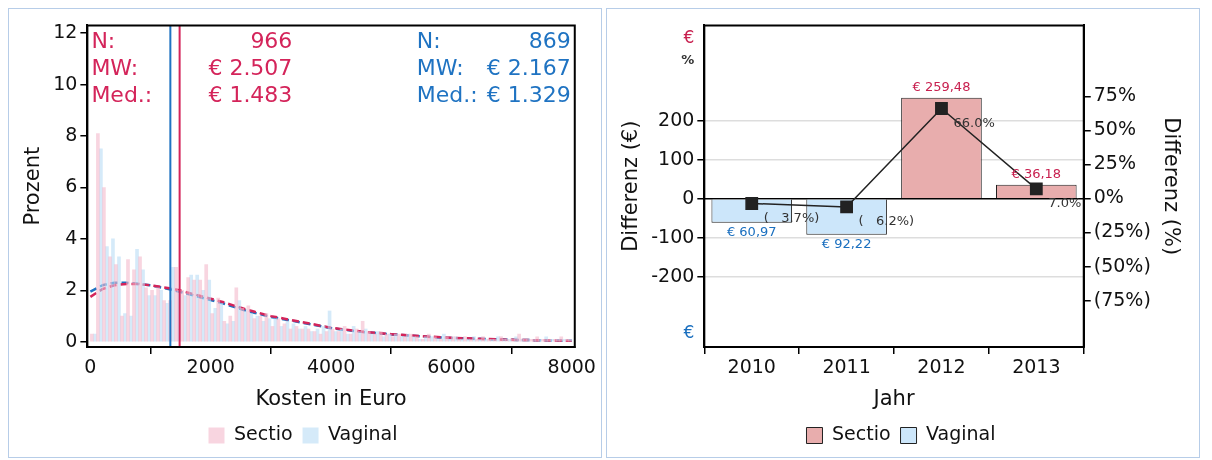 The image size is (1212, 460). I want to click on y-tick-label: 100, so click(676, 157).